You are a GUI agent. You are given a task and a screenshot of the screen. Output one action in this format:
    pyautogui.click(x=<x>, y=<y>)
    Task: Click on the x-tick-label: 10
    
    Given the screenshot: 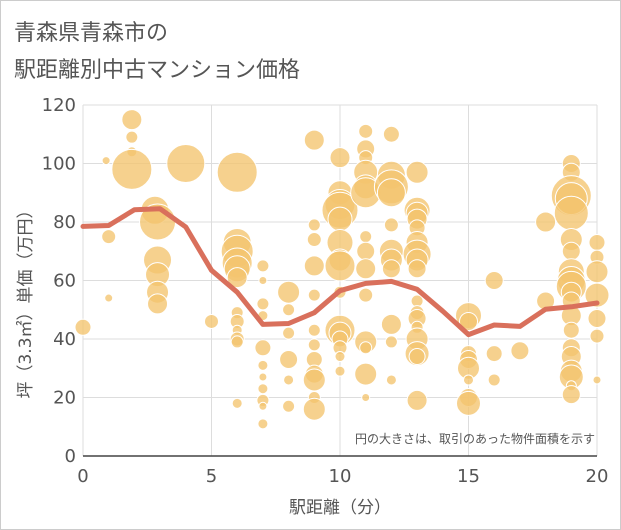 What is the action you would take?
    pyautogui.click(x=340, y=476)
    